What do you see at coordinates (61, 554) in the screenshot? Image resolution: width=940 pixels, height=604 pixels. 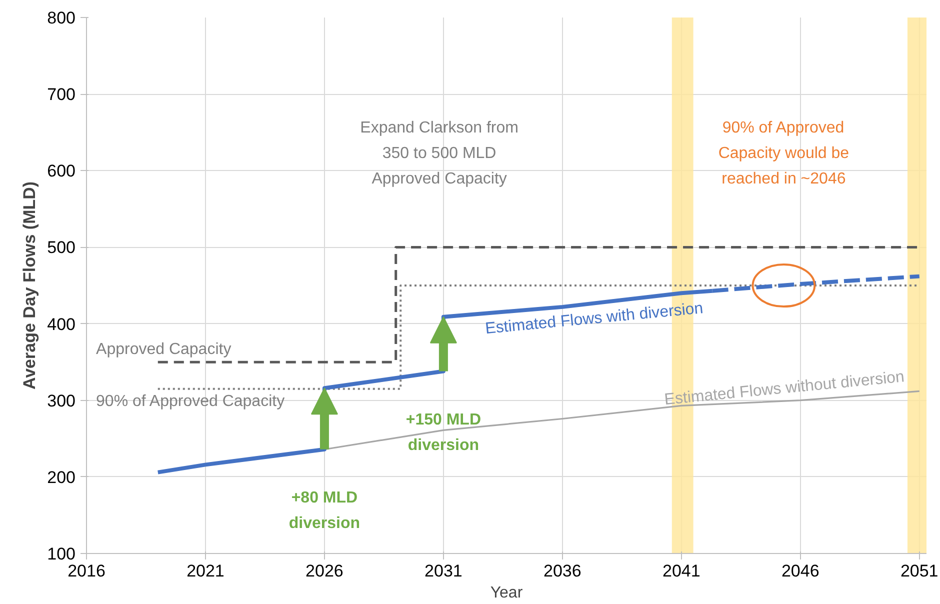 I see `y-tick-label: 100` at bounding box center [61, 554].